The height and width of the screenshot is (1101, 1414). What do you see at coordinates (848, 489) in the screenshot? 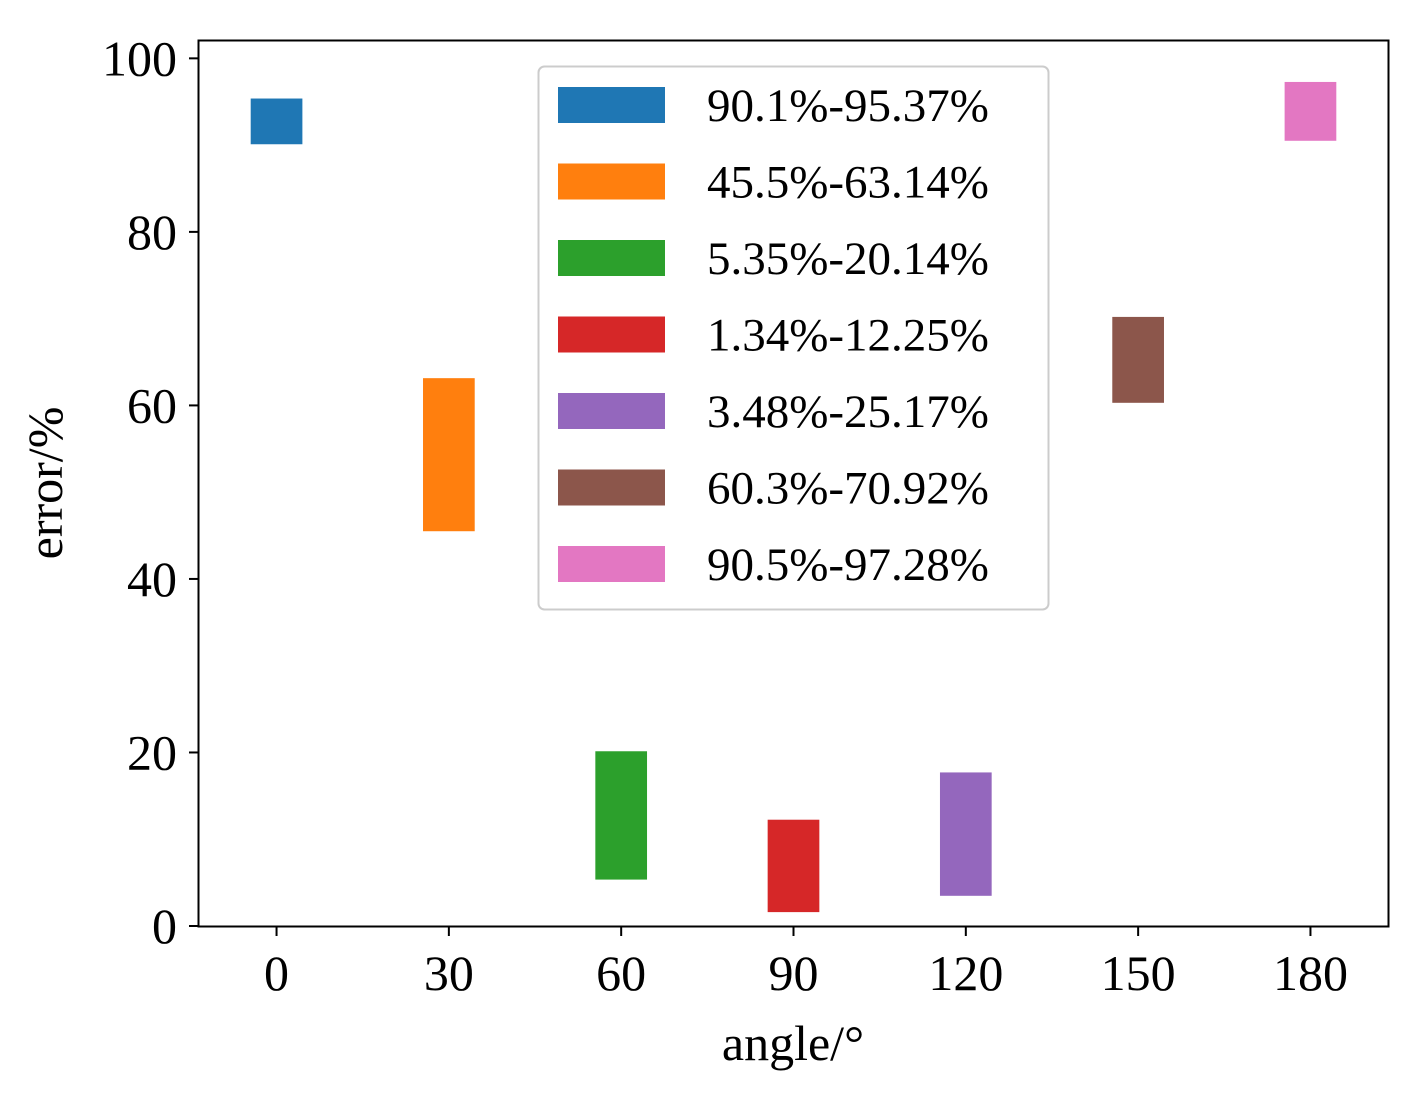
I see `legend-label: 60.3%-70.92%` at bounding box center [848, 489].